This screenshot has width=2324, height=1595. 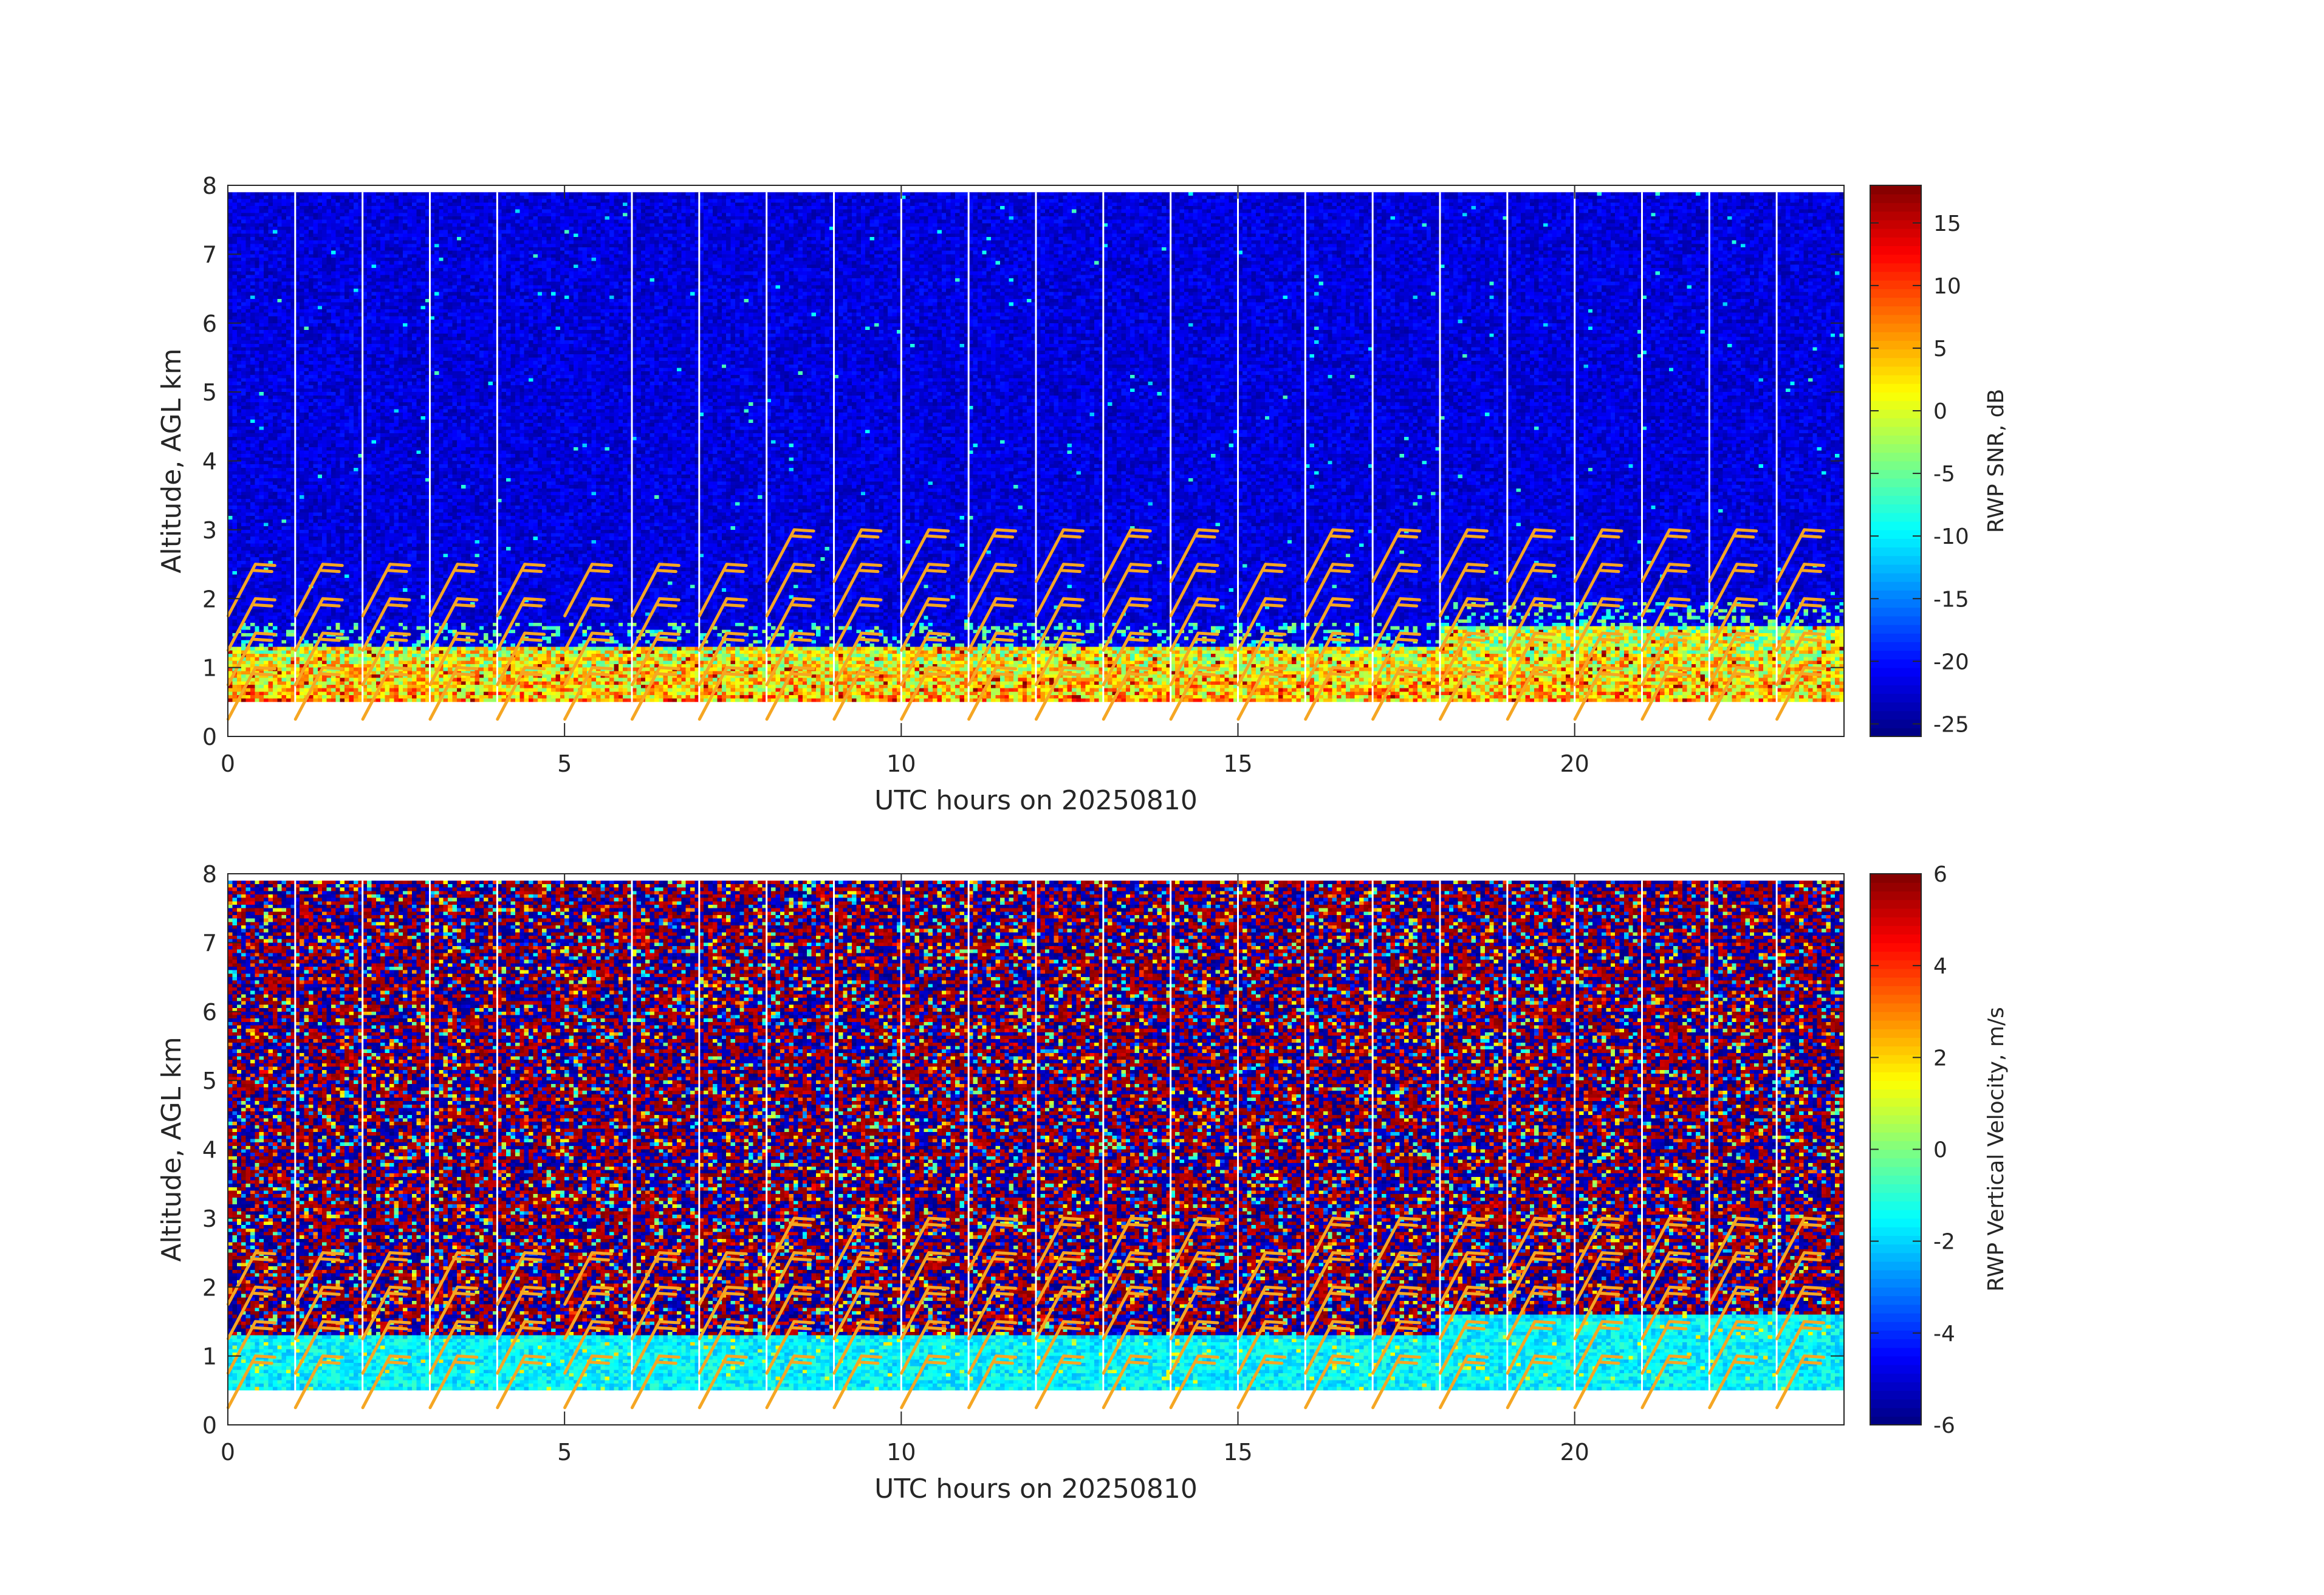 What do you see at coordinates (1951, 536) in the screenshot?
I see `colorbar-tick-label: -10` at bounding box center [1951, 536].